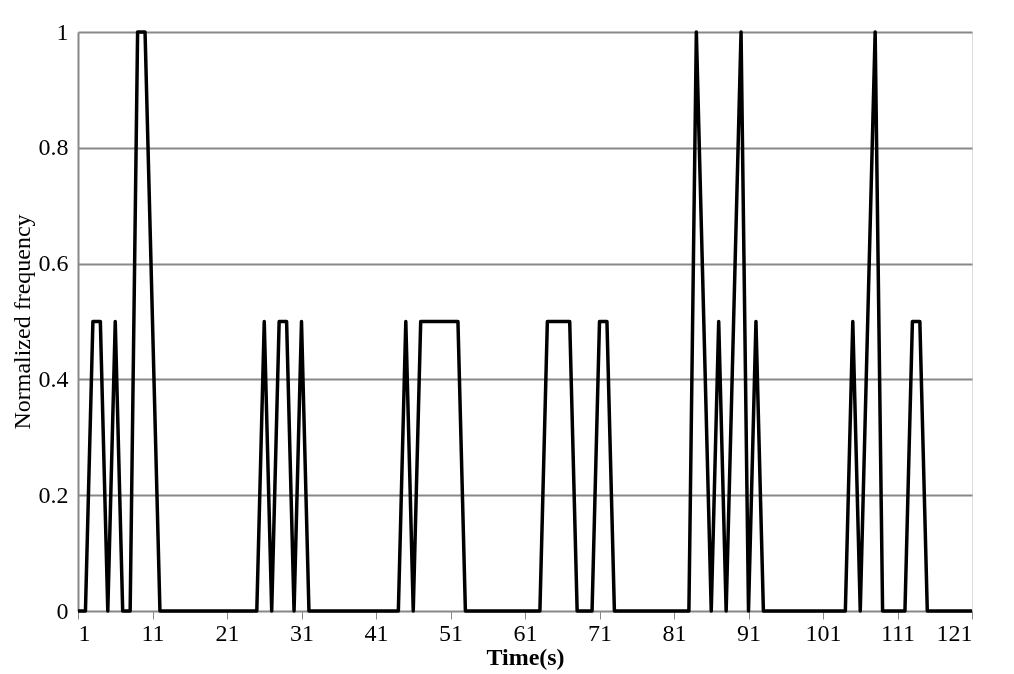 This screenshot has width=1014, height=674. I want to click on x-tick-label: 31, so click(302, 632).